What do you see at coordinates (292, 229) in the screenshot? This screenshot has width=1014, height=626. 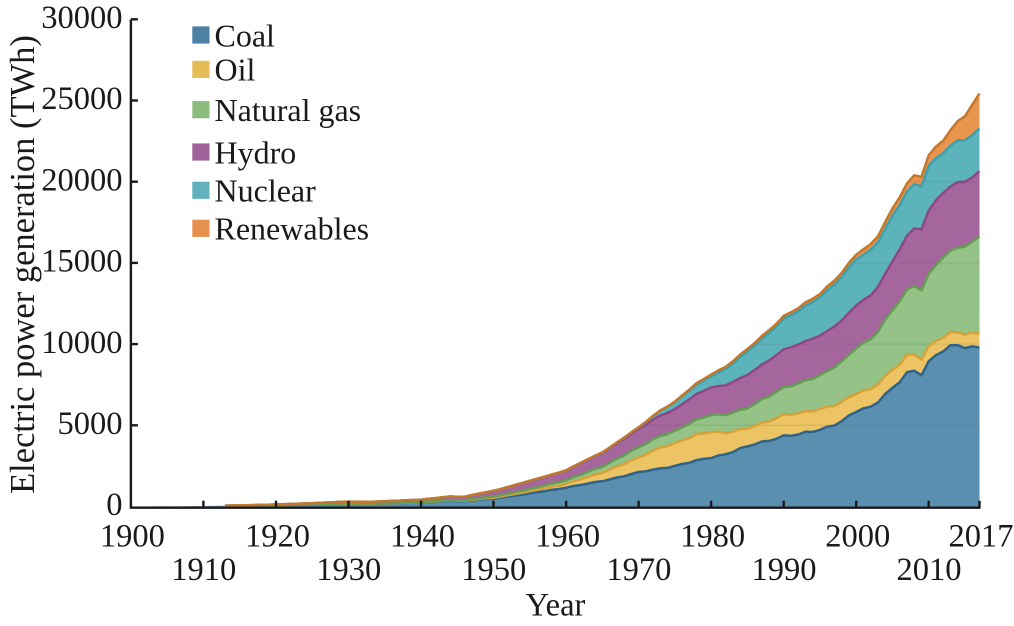 I see `svg-text: Renewables` at bounding box center [292, 229].